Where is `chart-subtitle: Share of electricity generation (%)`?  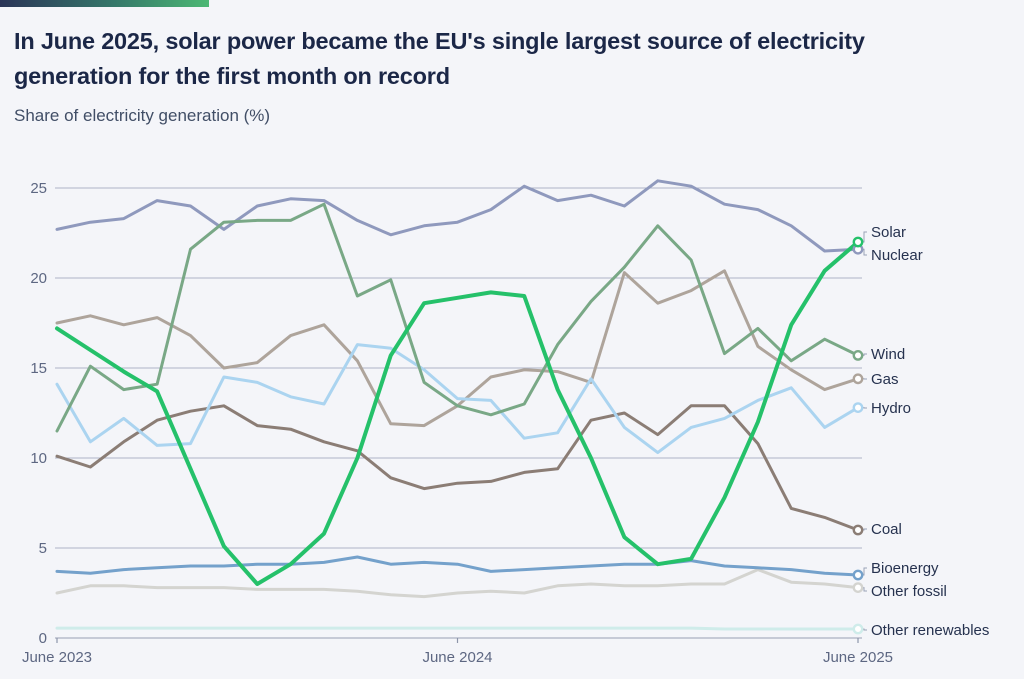 chart-subtitle: Share of electricity generation (%) is located at coordinates (142, 115).